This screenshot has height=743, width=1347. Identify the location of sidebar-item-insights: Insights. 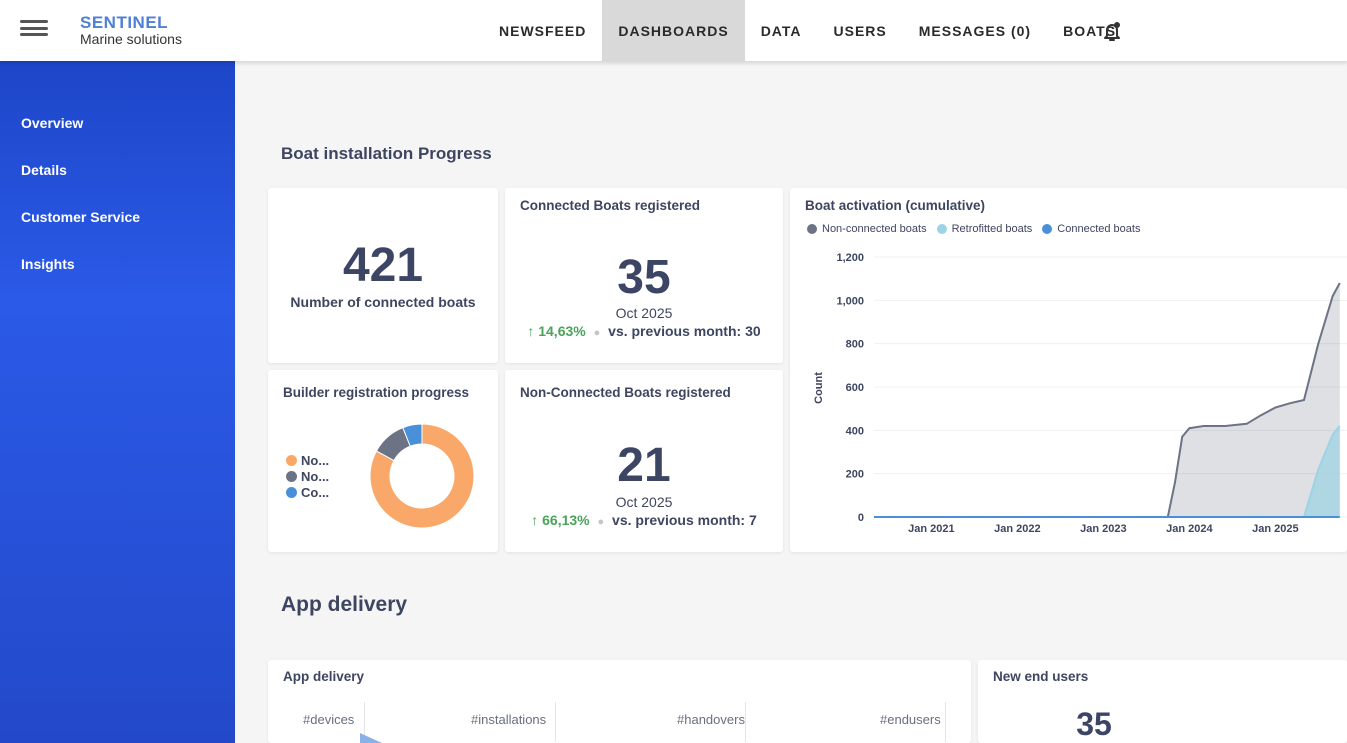
(48, 264).